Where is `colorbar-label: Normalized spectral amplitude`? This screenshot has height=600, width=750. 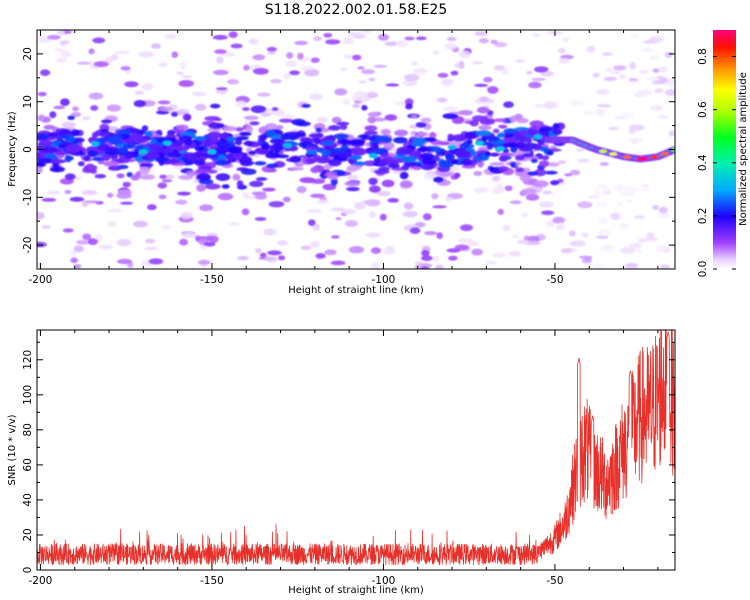
colorbar-label: Normalized spectral amplitude is located at coordinates (743, 149).